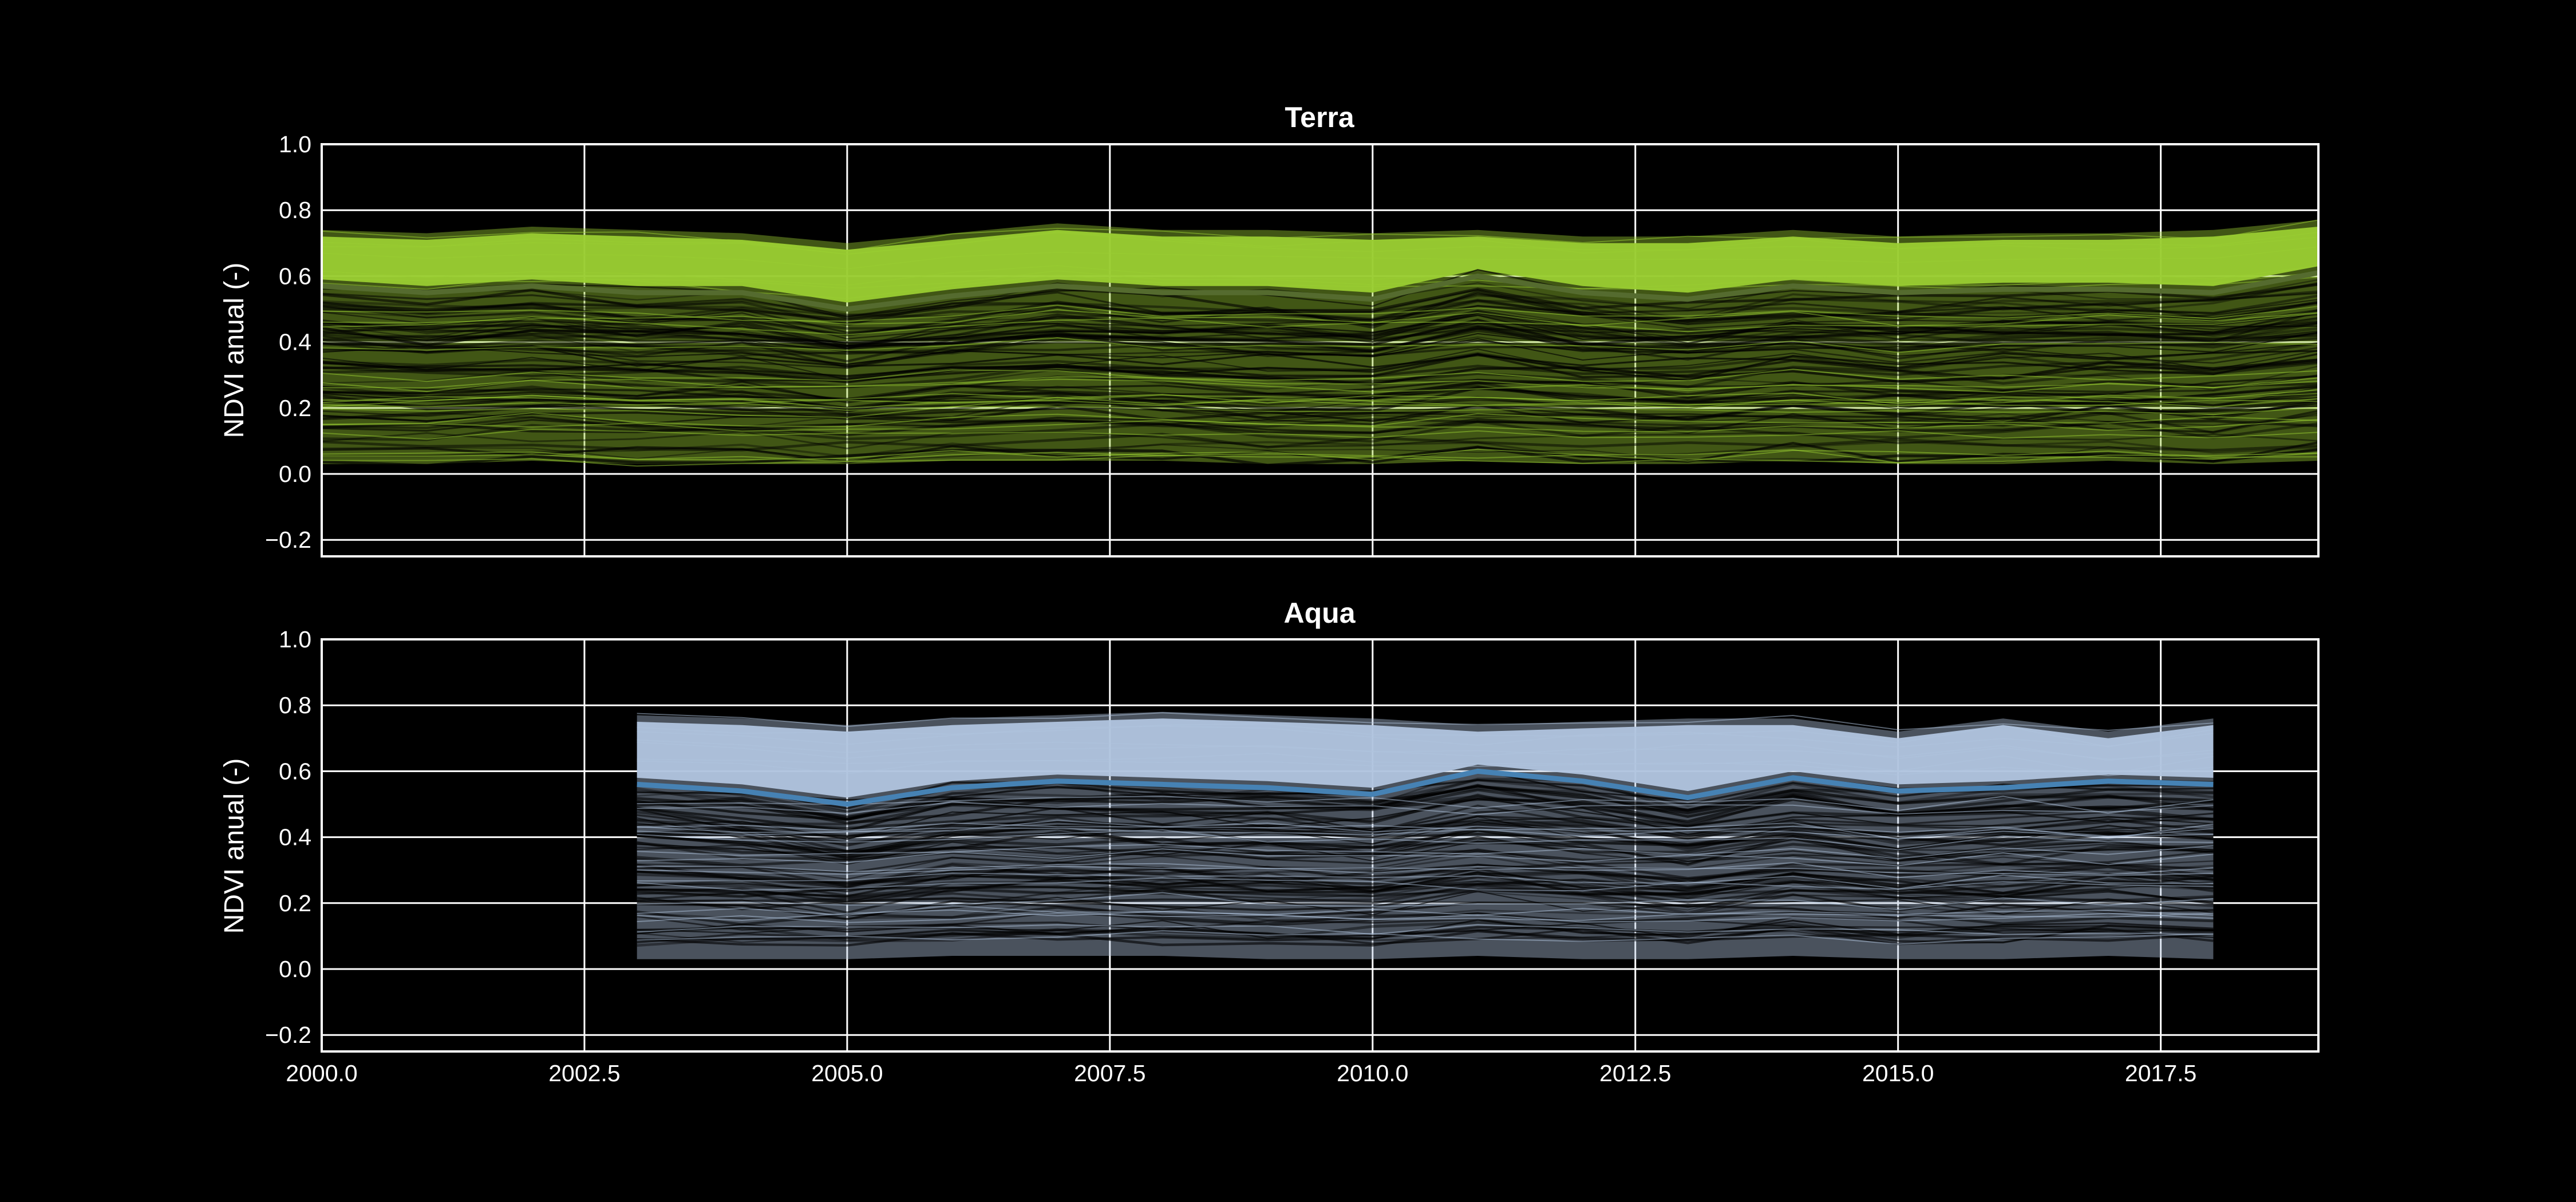  I want to click on terra-title: Terra, so click(1320, 117).